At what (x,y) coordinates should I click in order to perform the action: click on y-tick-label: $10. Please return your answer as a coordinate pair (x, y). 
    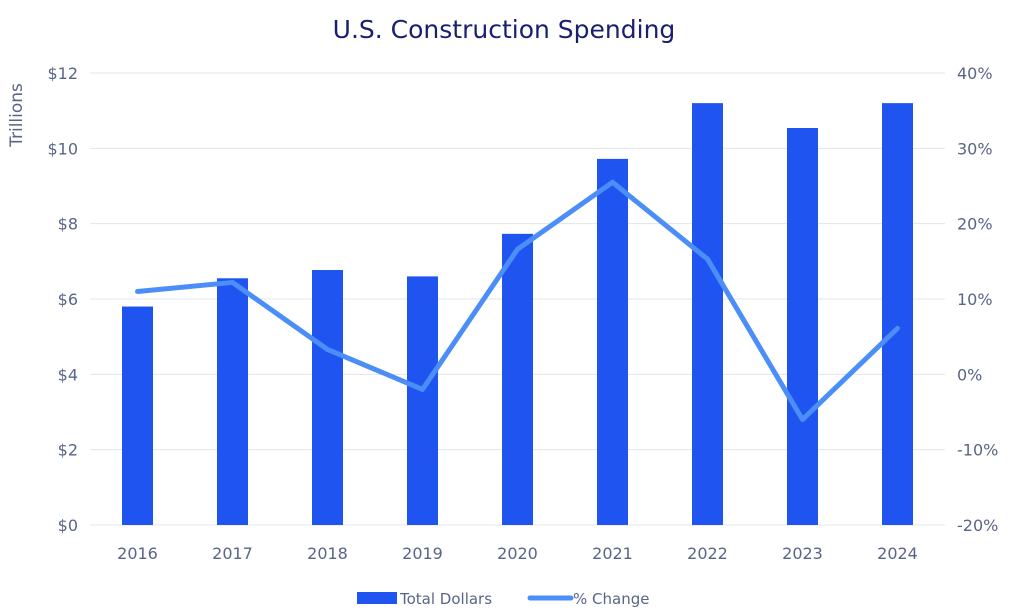
    Looking at the image, I should click on (62, 148).